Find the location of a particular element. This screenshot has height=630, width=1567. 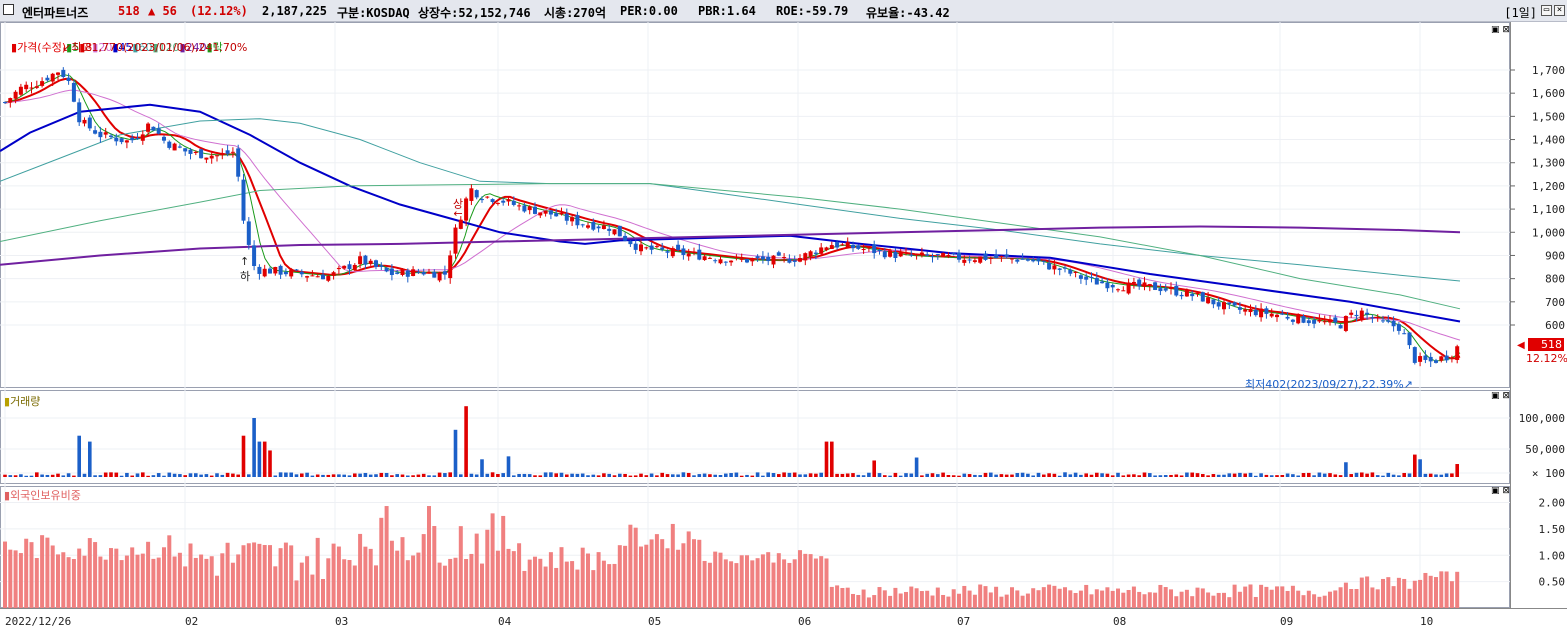

lock-label: 락 is located at coordinates (217, 47).